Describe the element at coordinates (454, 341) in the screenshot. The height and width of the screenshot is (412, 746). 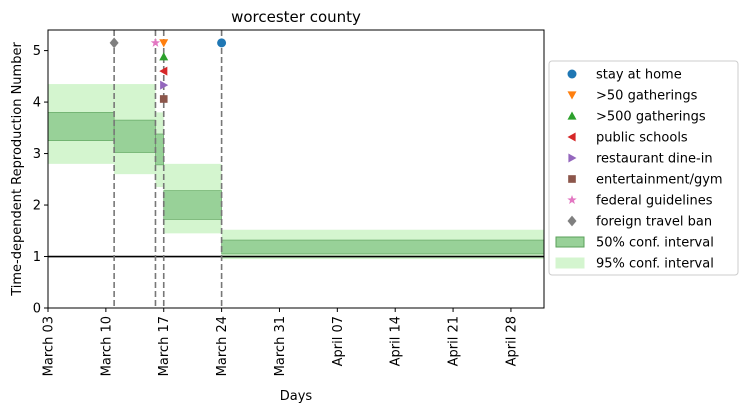
I see `x-tick-label: April 21` at that location.